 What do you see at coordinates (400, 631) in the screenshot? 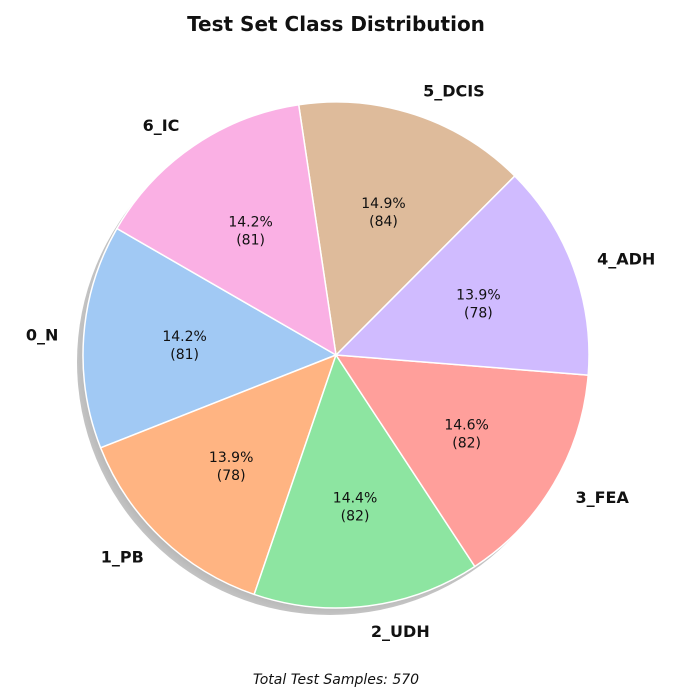
I see `category-label: 2_UDH` at bounding box center [400, 631].